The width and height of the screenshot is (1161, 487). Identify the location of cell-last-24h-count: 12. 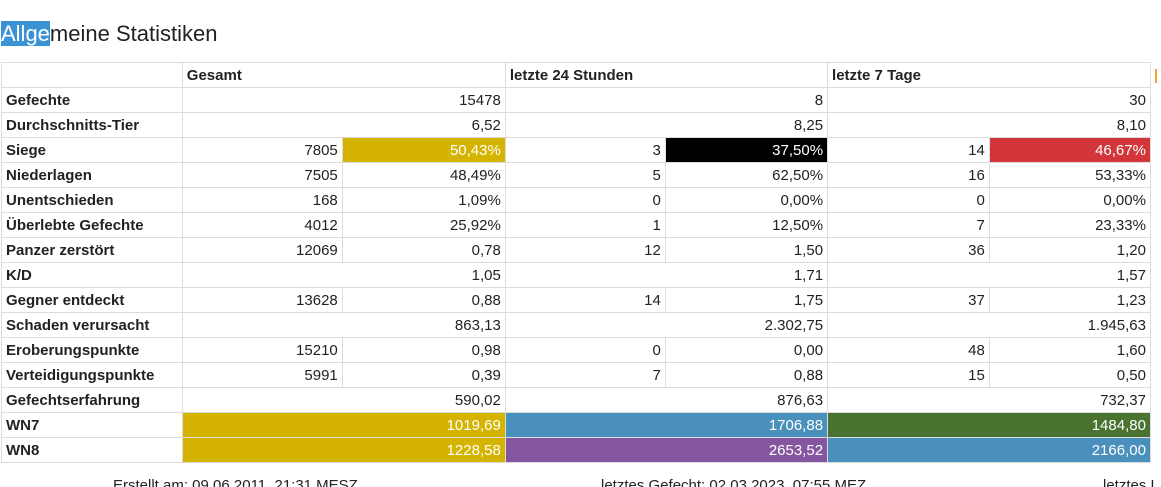
(585, 250).